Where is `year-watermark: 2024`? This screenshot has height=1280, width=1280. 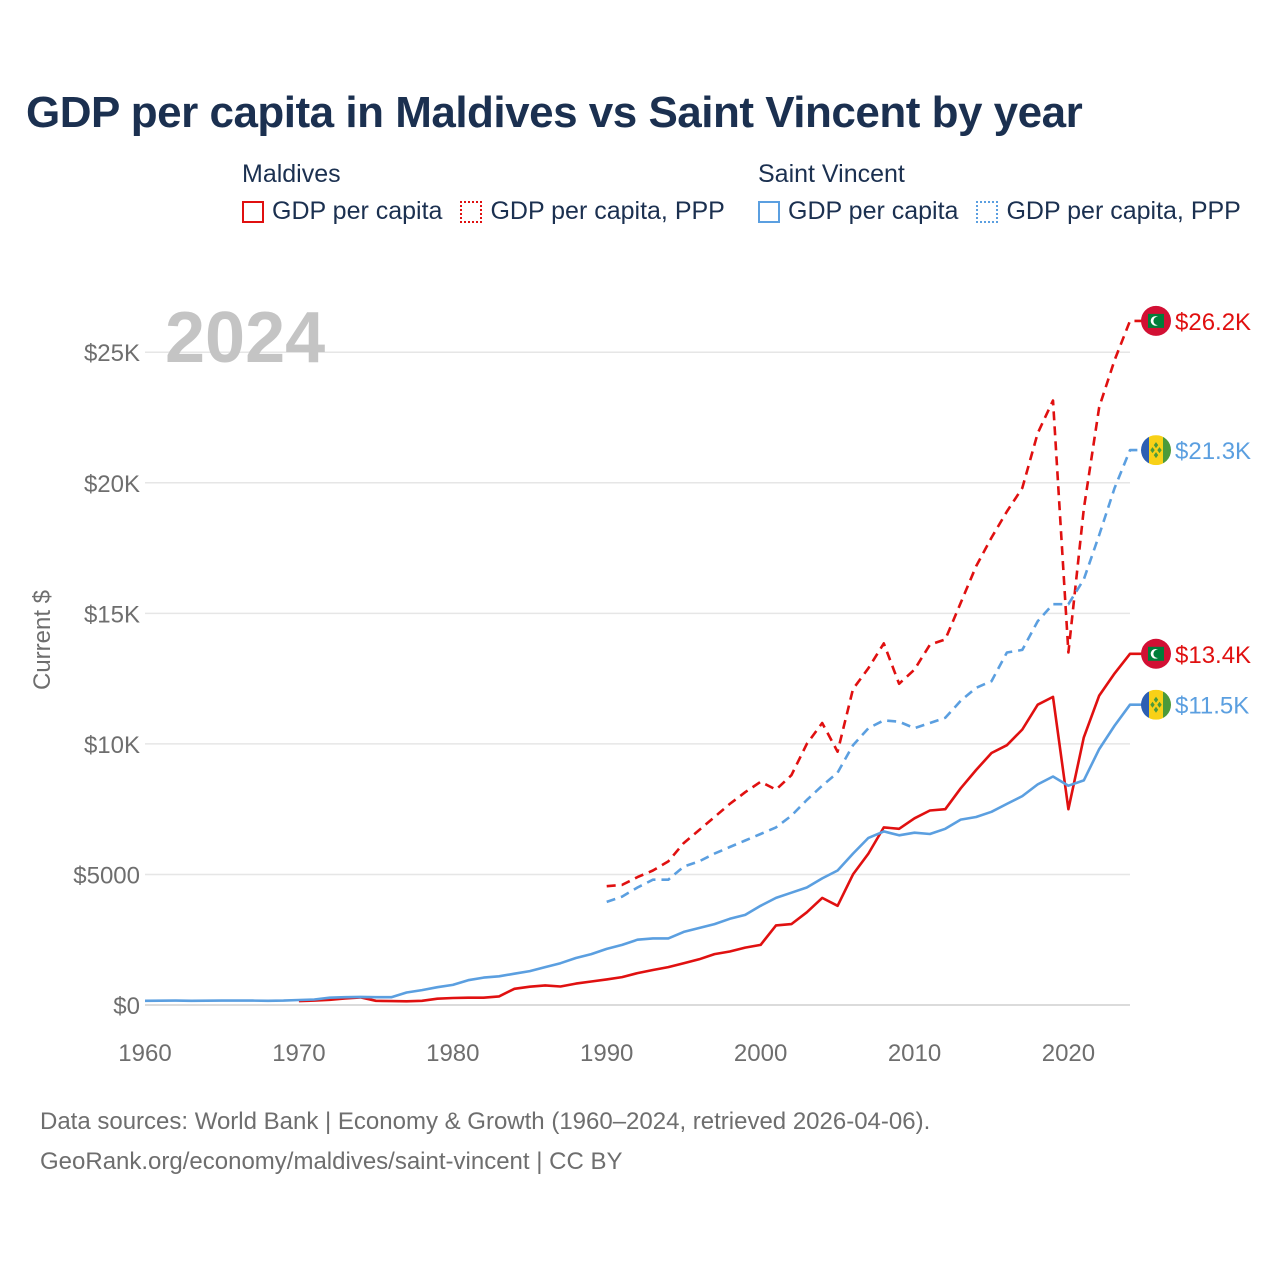 year-watermark: 2024 is located at coordinates (245, 338).